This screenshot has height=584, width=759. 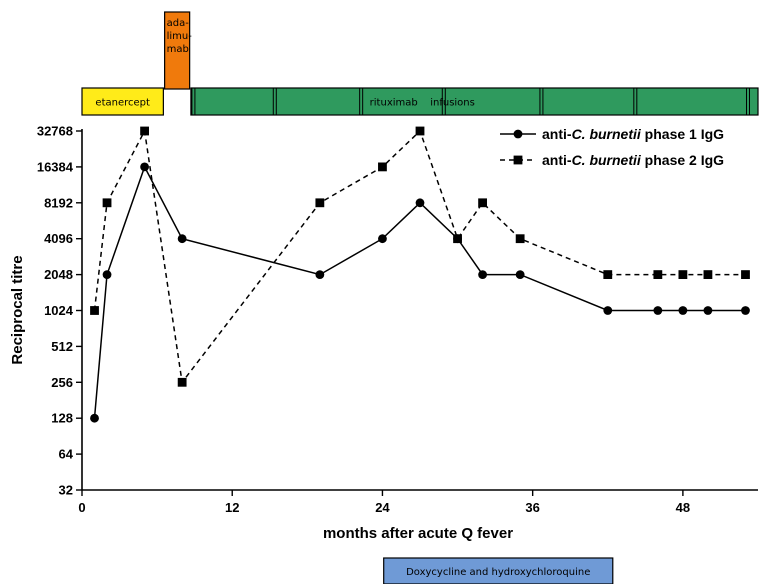 What do you see at coordinates (633, 134) in the screenshot?
I see `legend-label: anti-C. burnetii phase 1 IgG` at bounding box center [633, 134].